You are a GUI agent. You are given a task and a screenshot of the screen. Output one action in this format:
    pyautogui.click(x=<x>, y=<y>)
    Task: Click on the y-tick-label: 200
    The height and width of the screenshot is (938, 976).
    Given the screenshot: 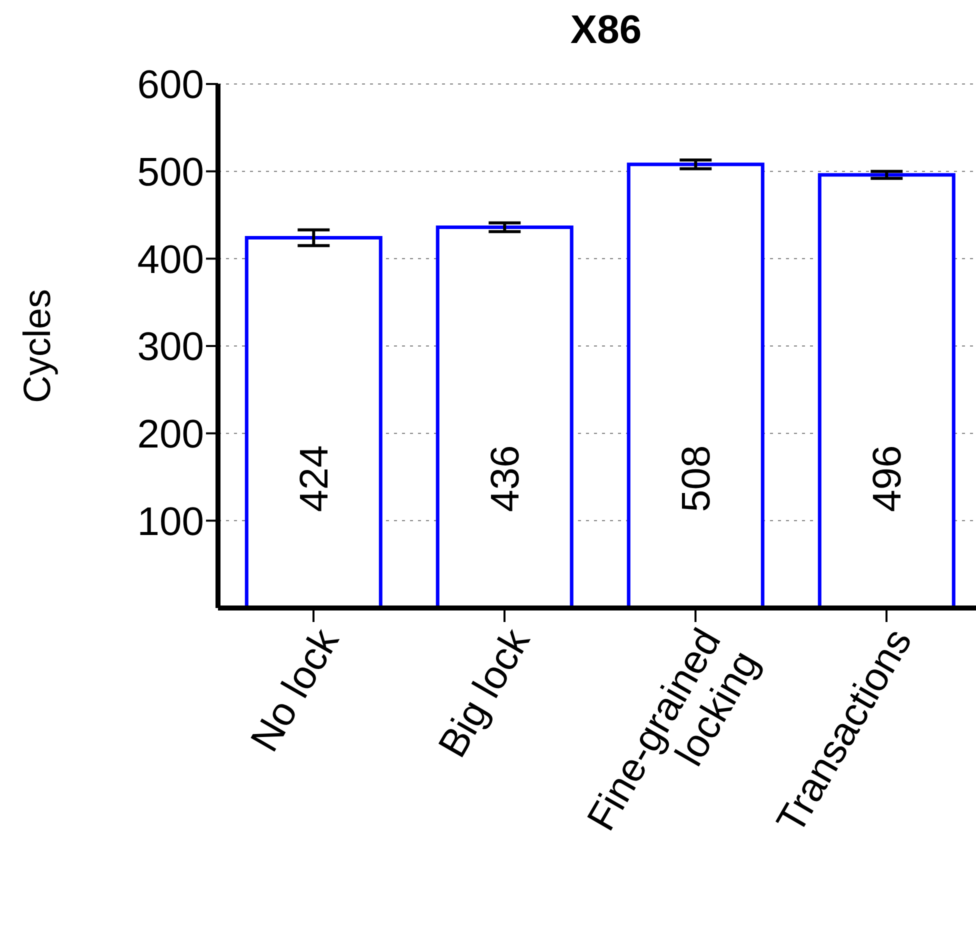 What is the action you would take?
    pyautogui.click(x=170, y=434)
    